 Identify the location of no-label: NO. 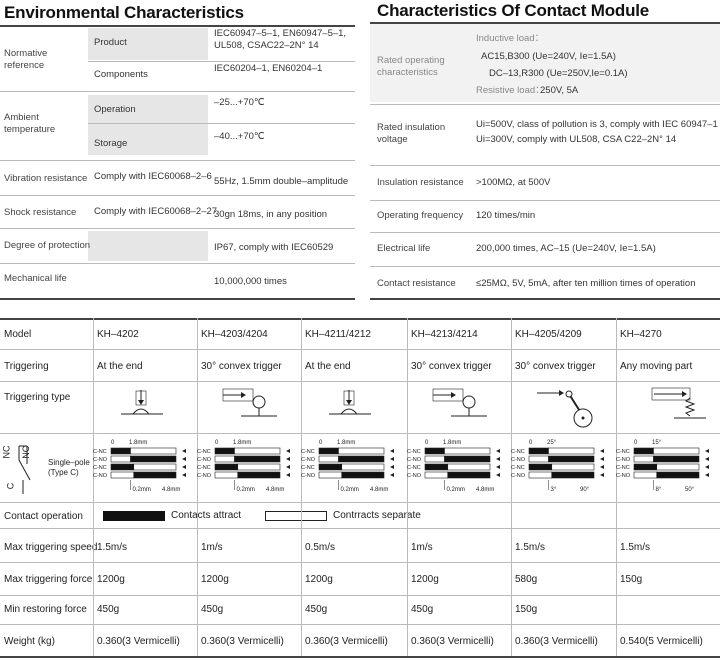
(25, 452).